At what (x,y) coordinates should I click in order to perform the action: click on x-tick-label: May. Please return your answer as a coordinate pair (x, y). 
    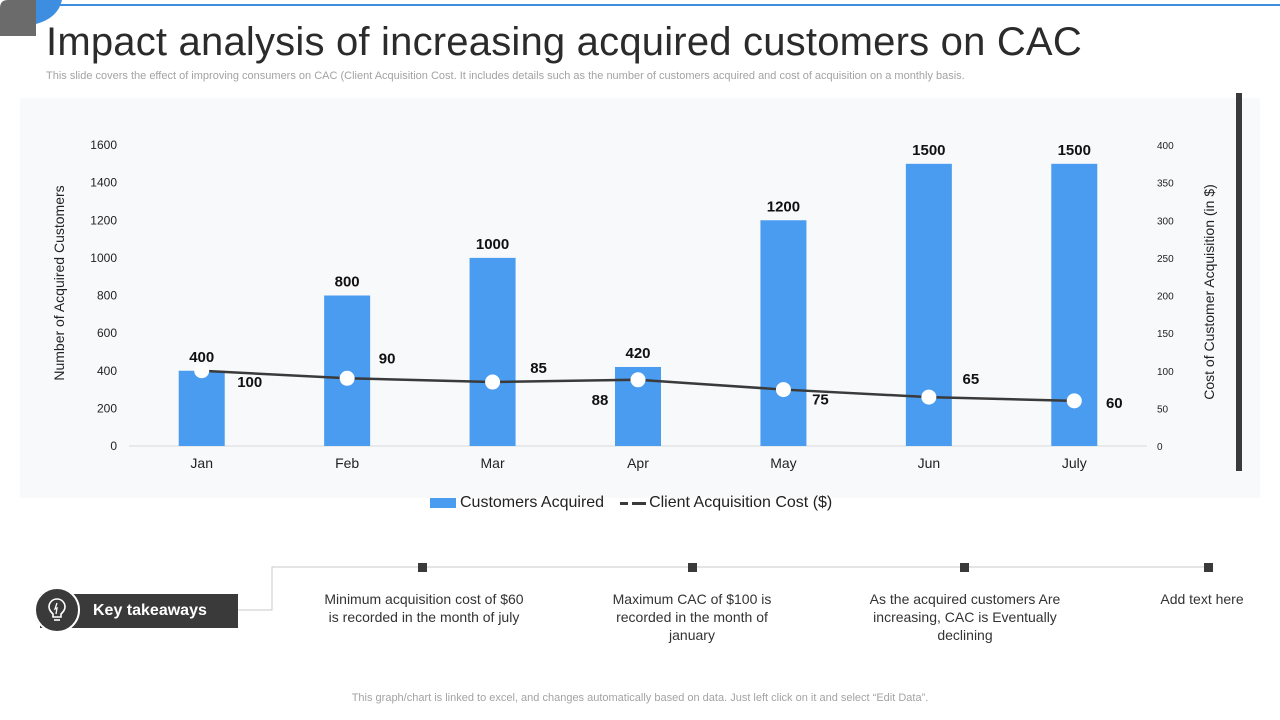
    Looking at the image, I should click on (783, 463).